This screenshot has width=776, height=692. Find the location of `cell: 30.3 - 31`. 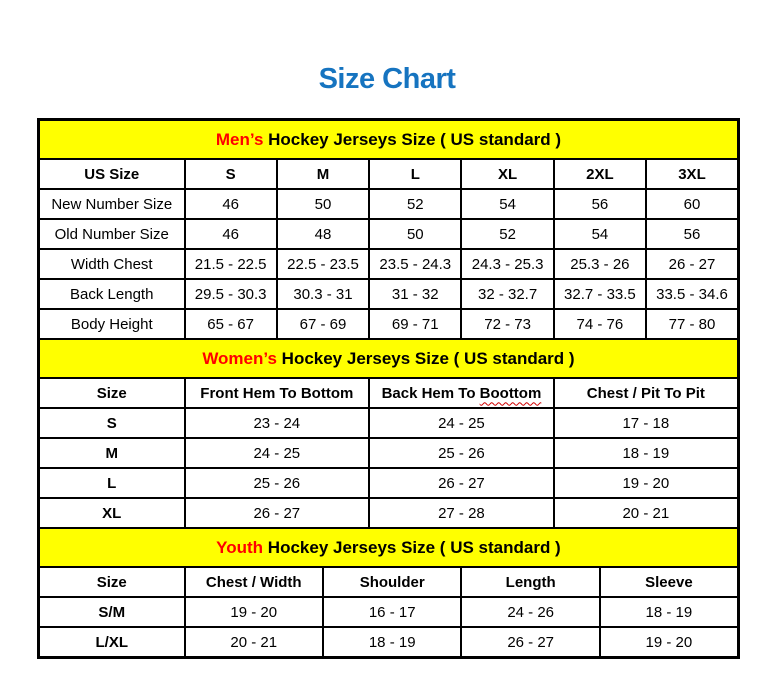

cell: 30.3 - 31 is located at coordinates (323, 294).